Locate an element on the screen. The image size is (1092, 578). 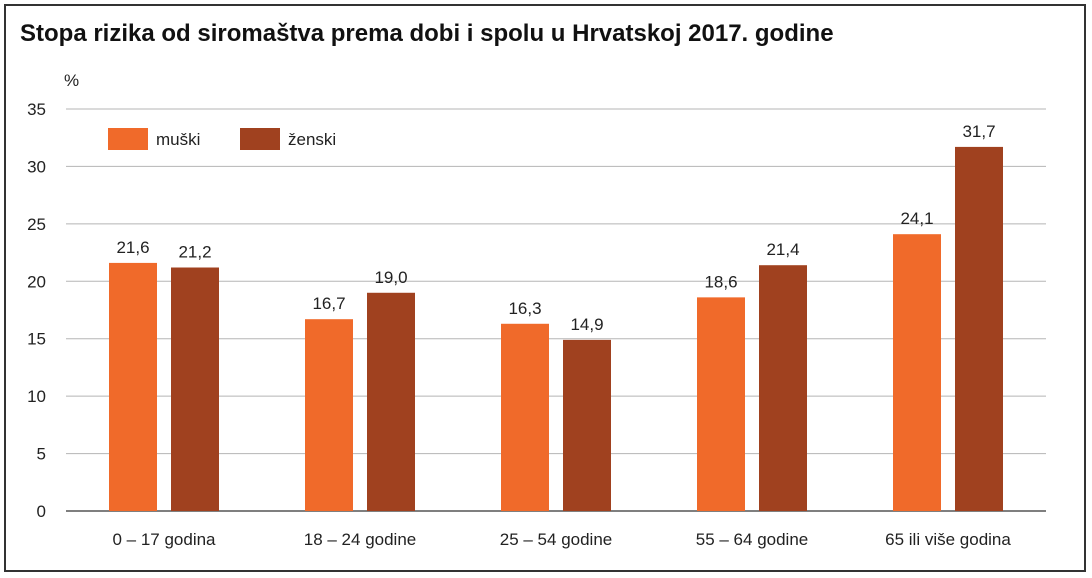
y-tick-label: 15 is located at coordinates (36, 339).